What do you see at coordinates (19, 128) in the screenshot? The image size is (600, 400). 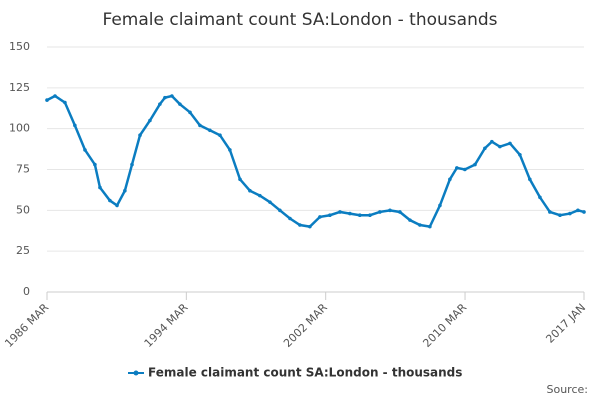 I see `y-tick-label: 100` at bounding box center [19, 128].